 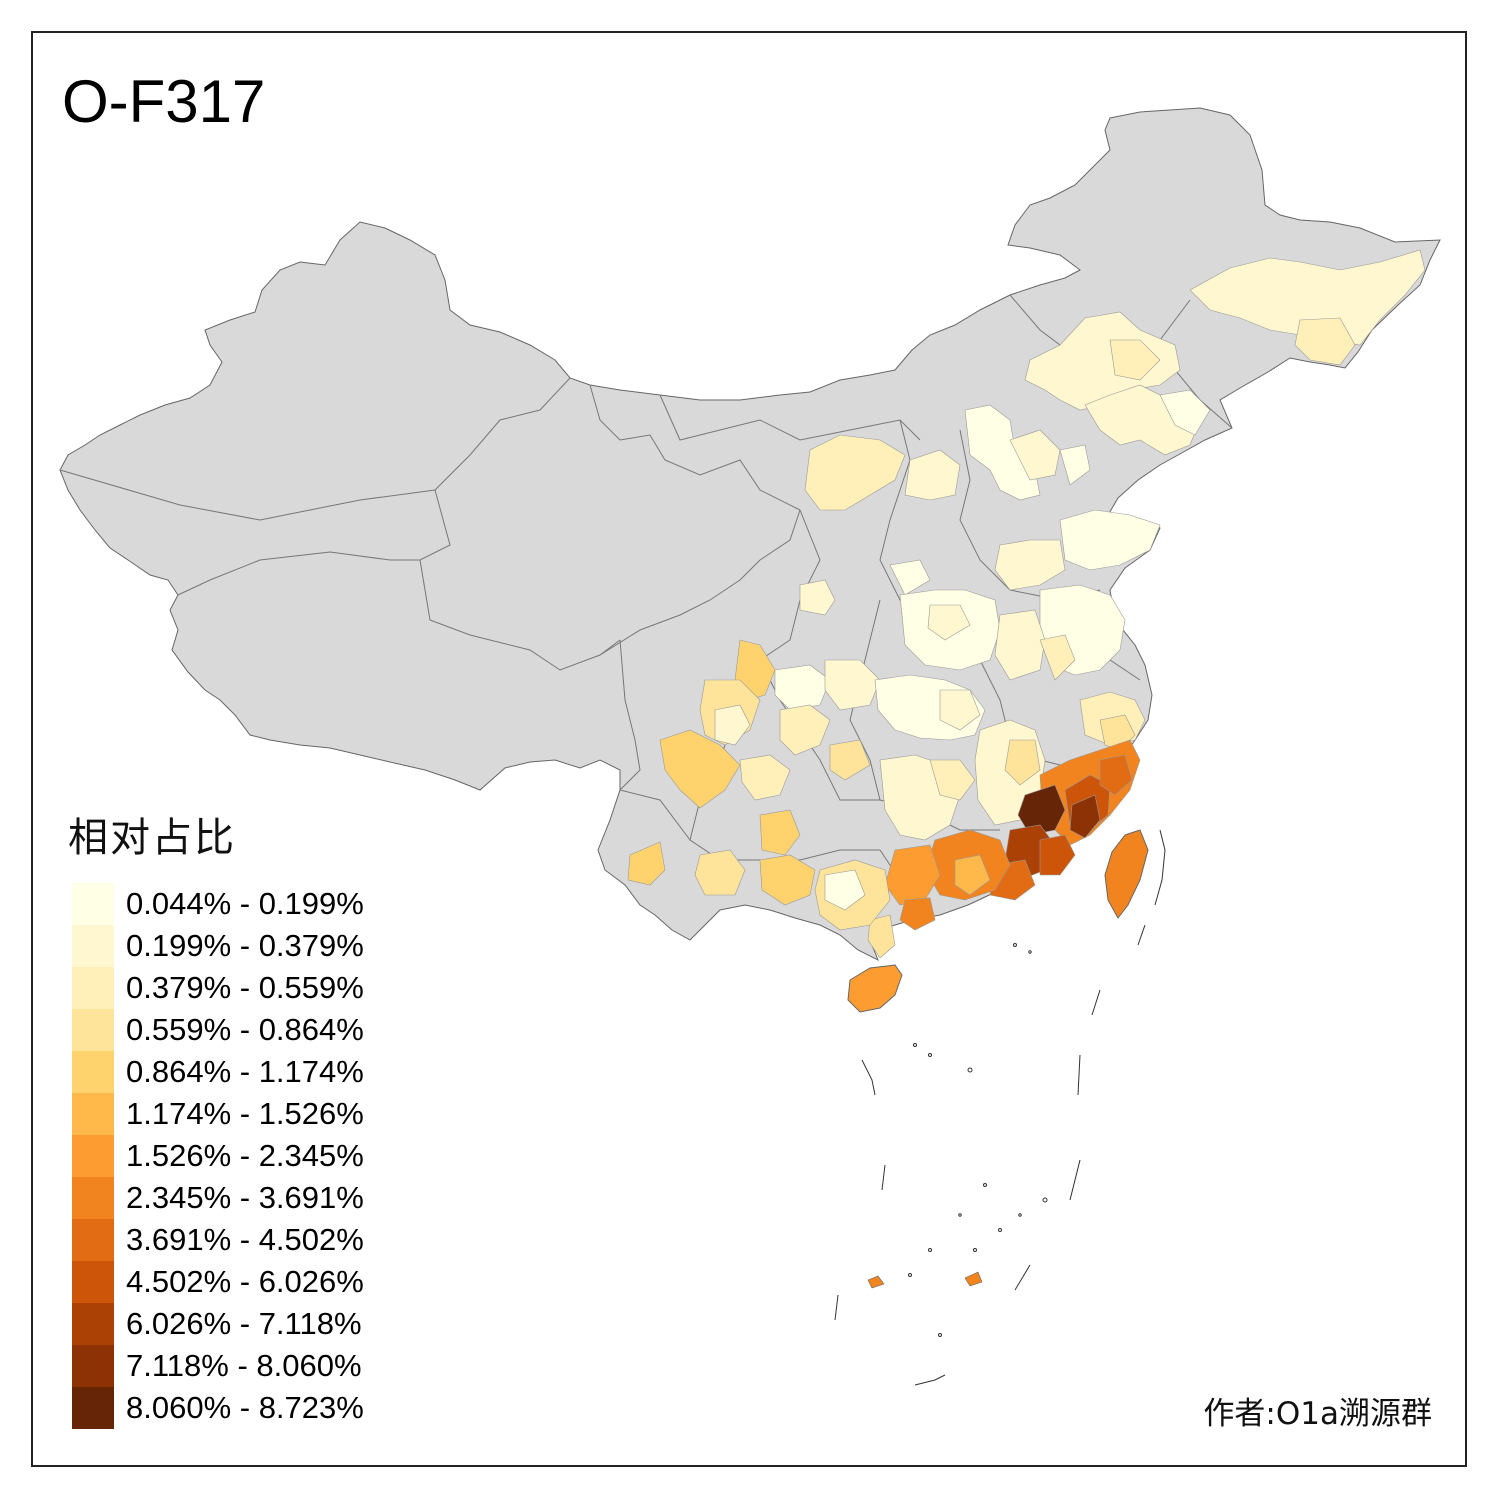 I want to click on legend-label: 4.502% - 6.026%, so click(x=245, y=1281).